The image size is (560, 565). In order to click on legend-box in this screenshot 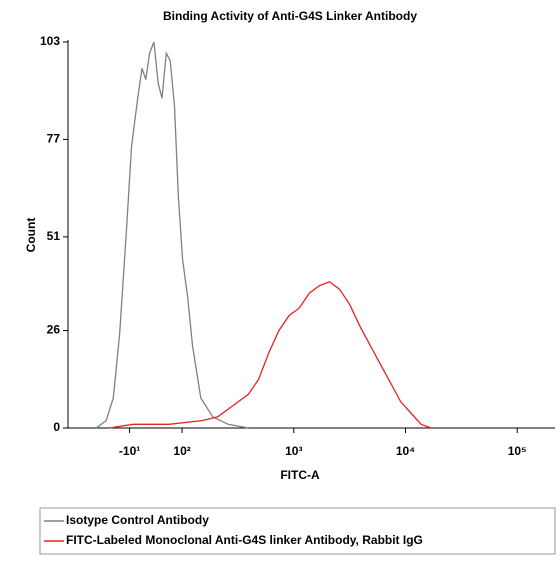, I will do `click(297, 531)`.